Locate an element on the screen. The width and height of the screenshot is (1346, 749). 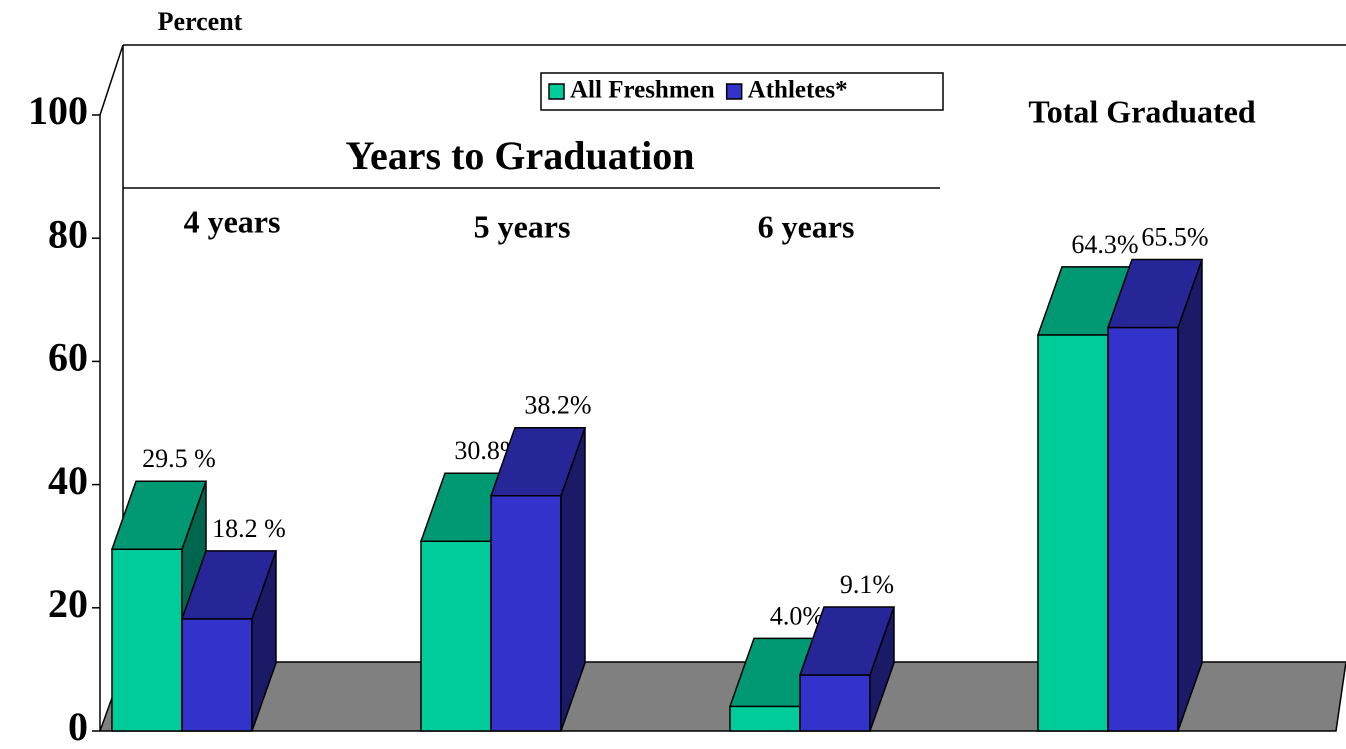
value-label: 38.2% is located at coordinates (557, 405).